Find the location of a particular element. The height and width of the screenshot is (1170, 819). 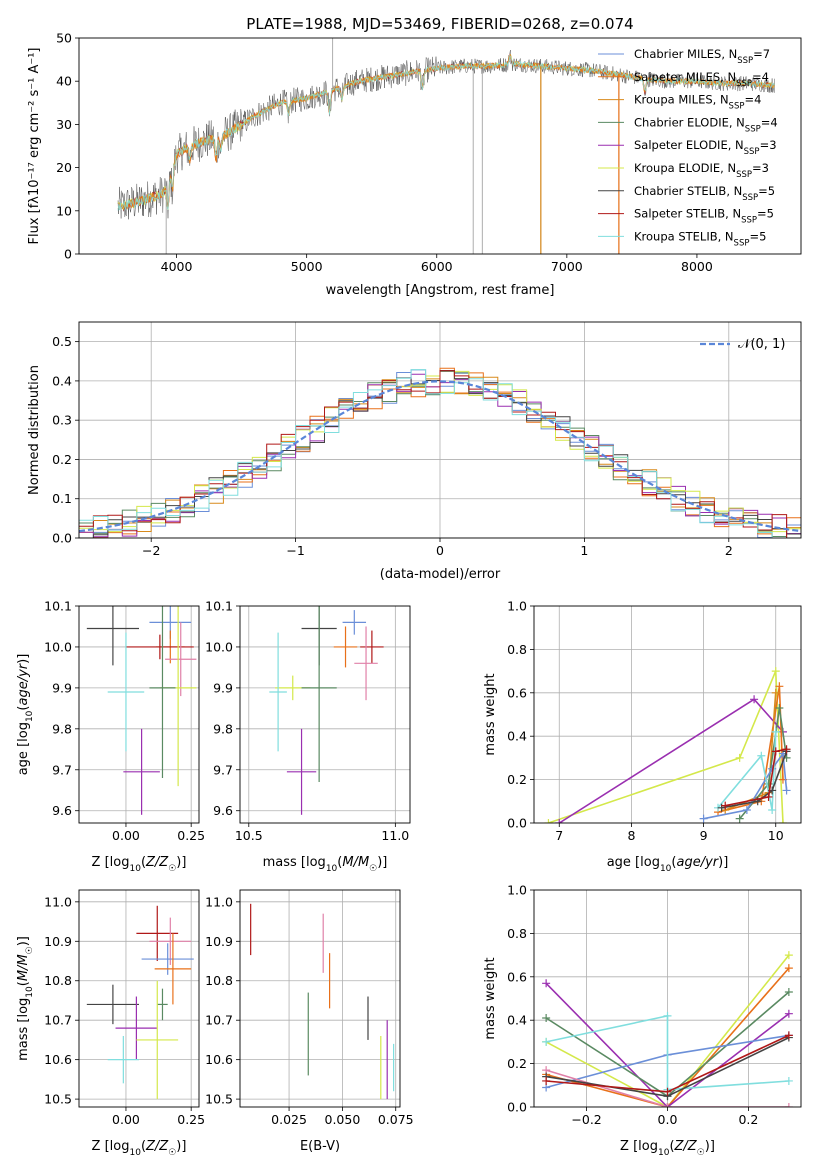

label-part: Z/Z is located at coordinates (157, 1146).